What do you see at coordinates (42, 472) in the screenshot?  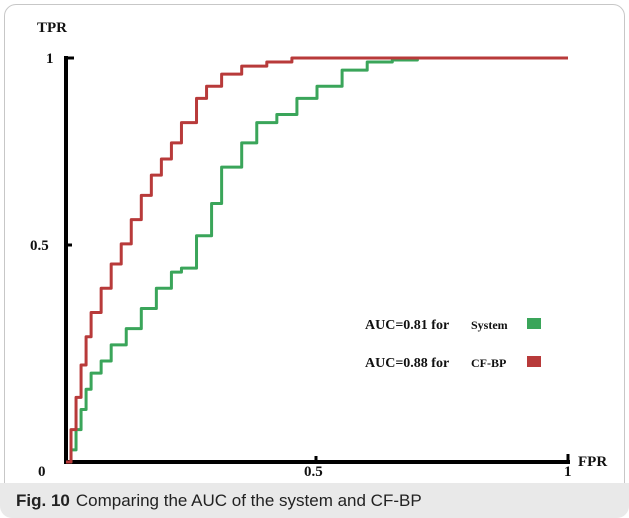 I see `origin-label: 0` at bounding box center [42, 472].